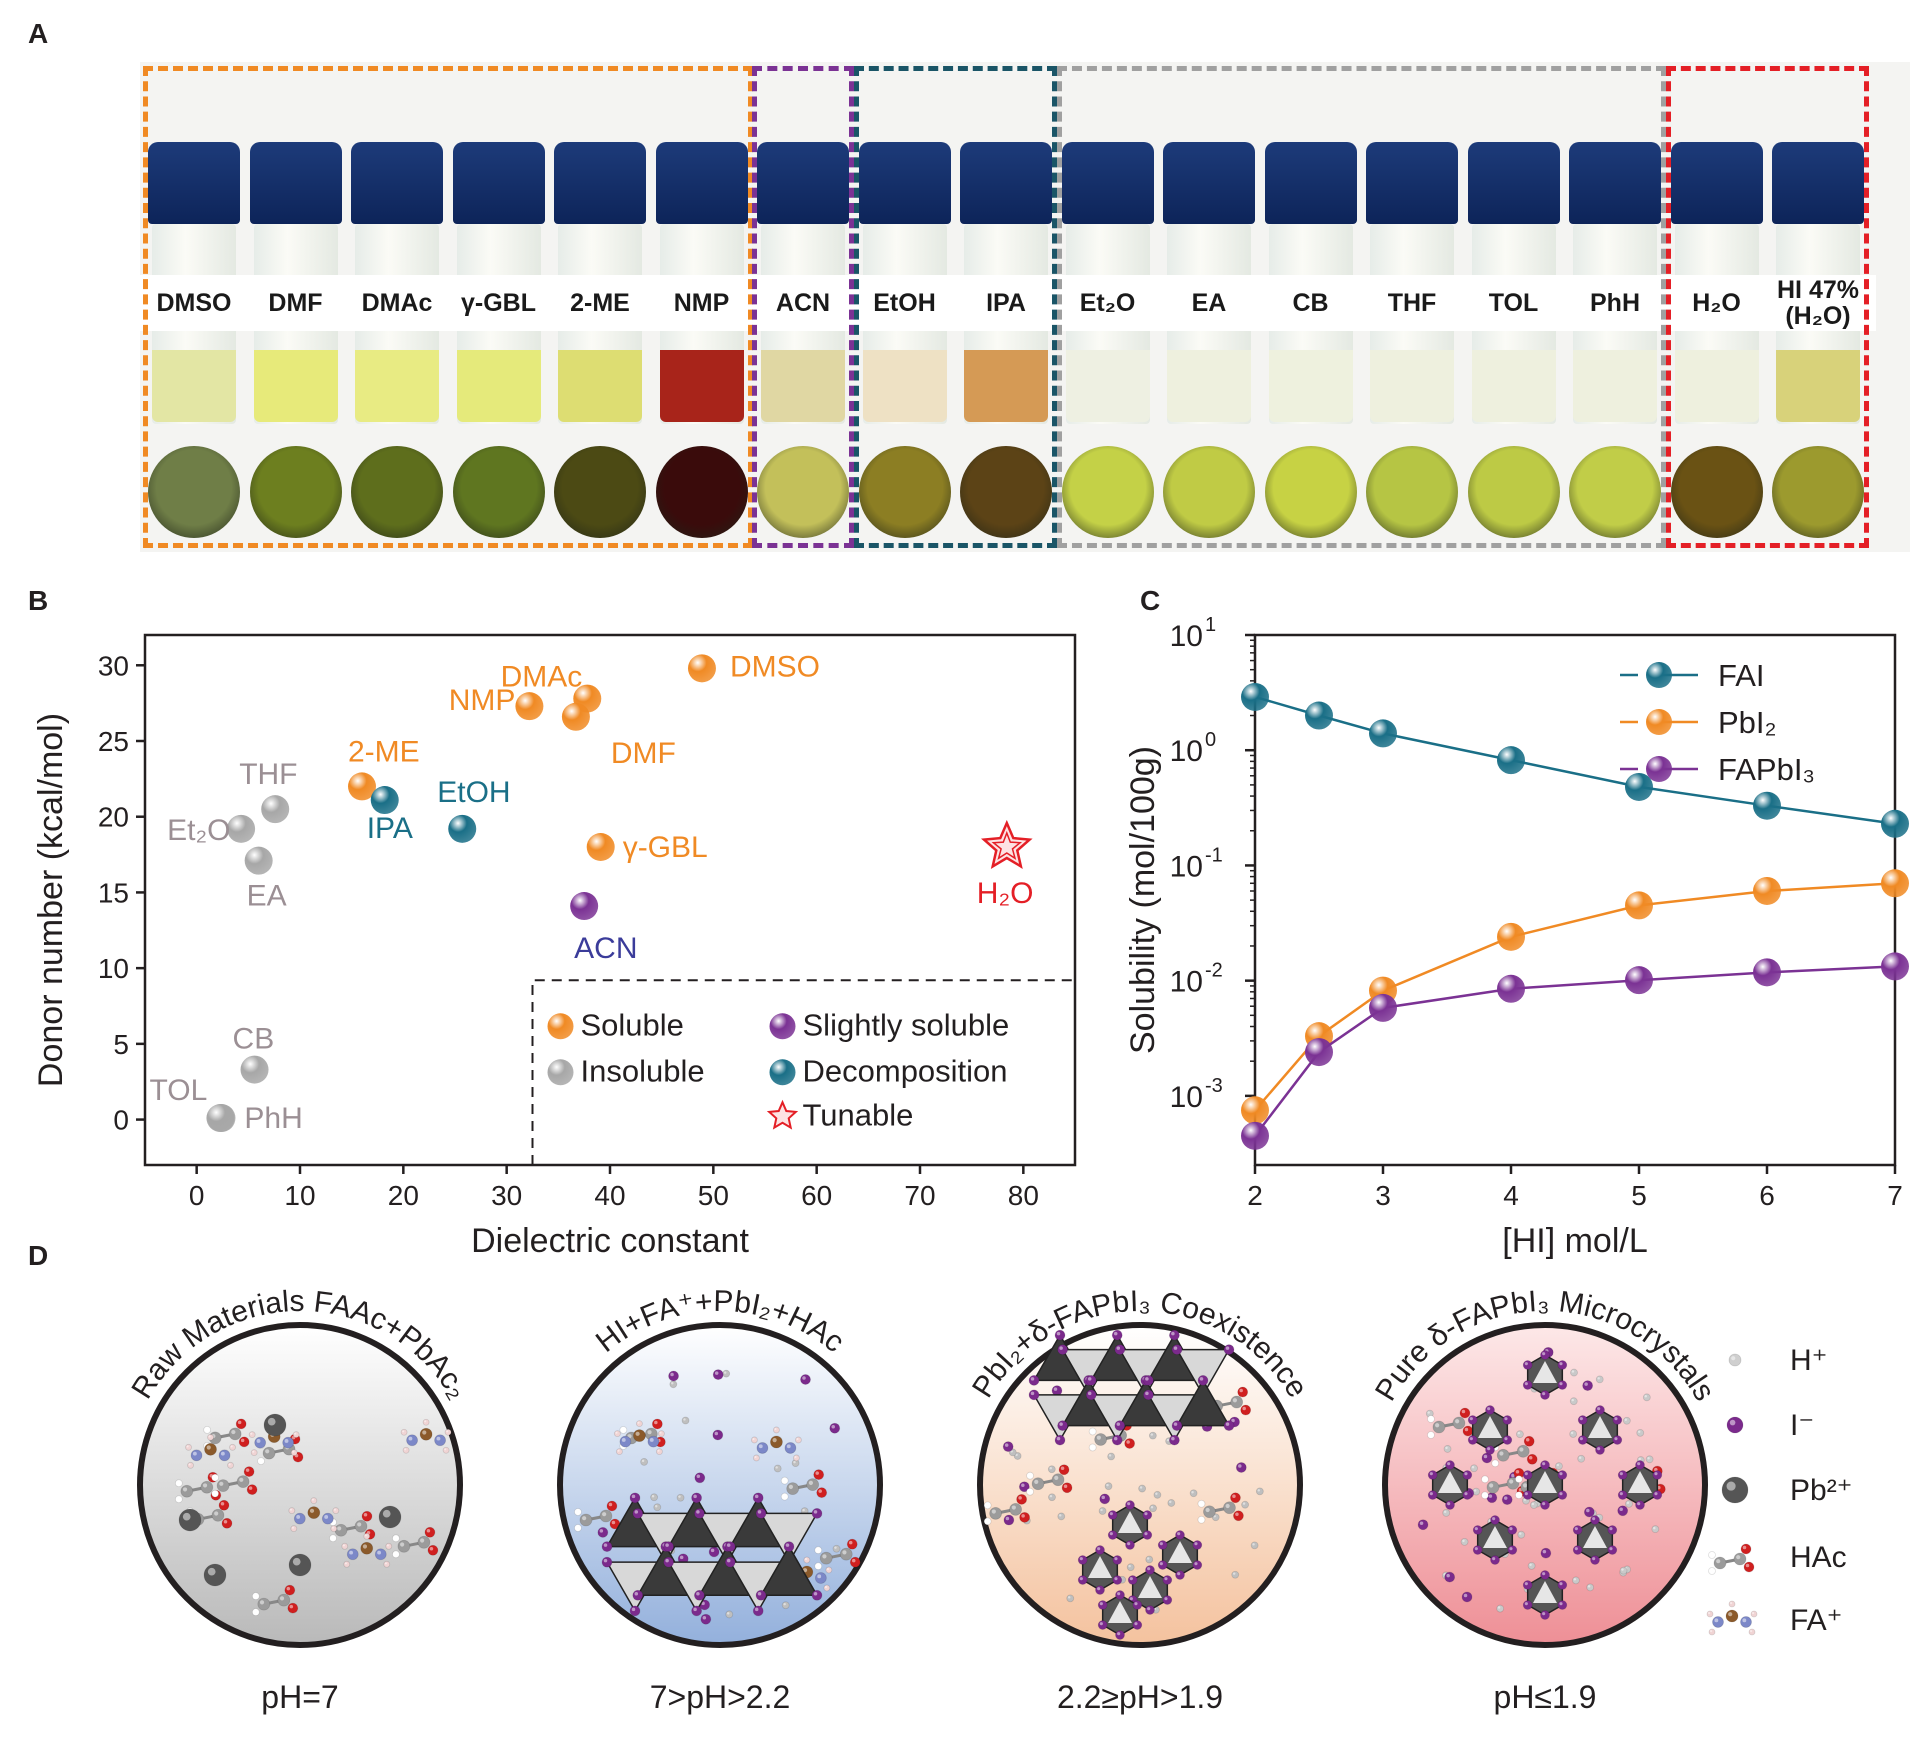  I want to click on x-tick-label: 0, so click(197, 1195).